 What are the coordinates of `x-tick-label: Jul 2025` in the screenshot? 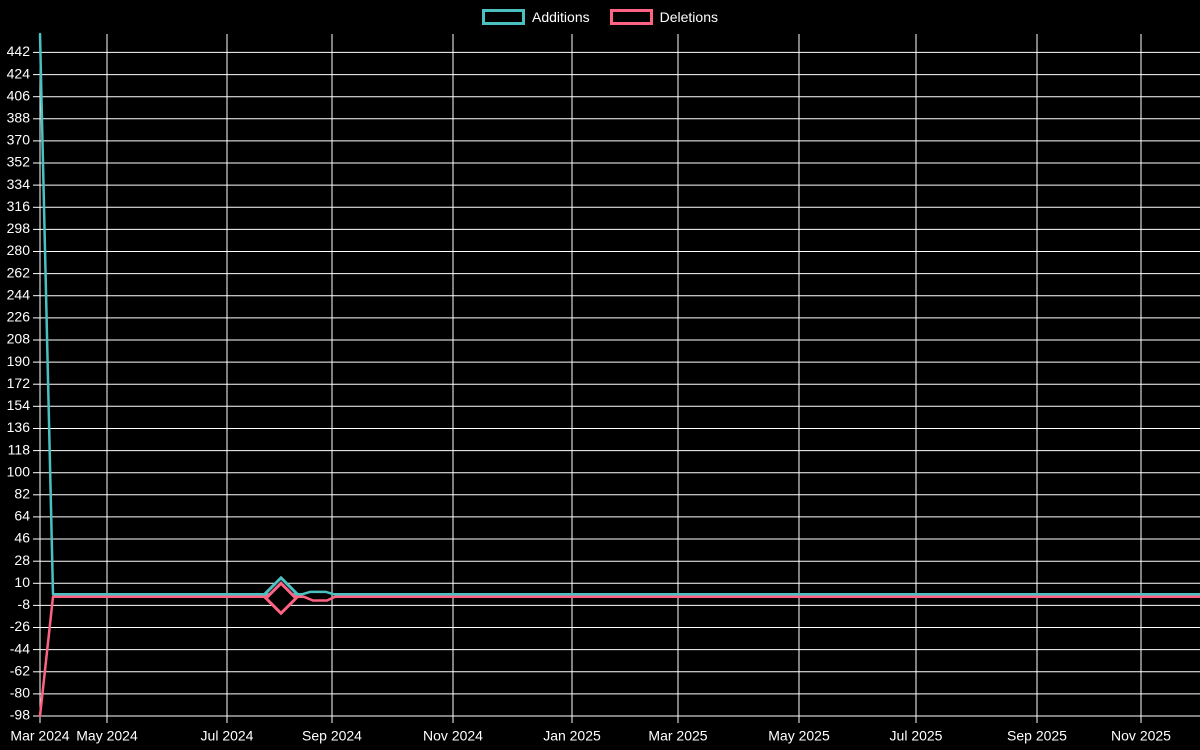 It's located at (916, 736).